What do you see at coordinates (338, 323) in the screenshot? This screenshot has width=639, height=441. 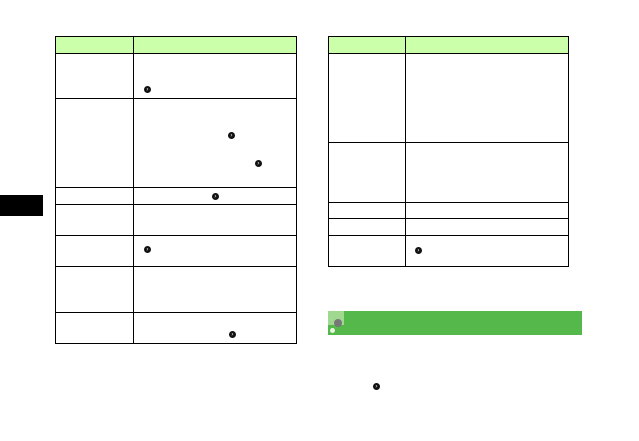 I see `note-icon` at bounding box center [338, 323].